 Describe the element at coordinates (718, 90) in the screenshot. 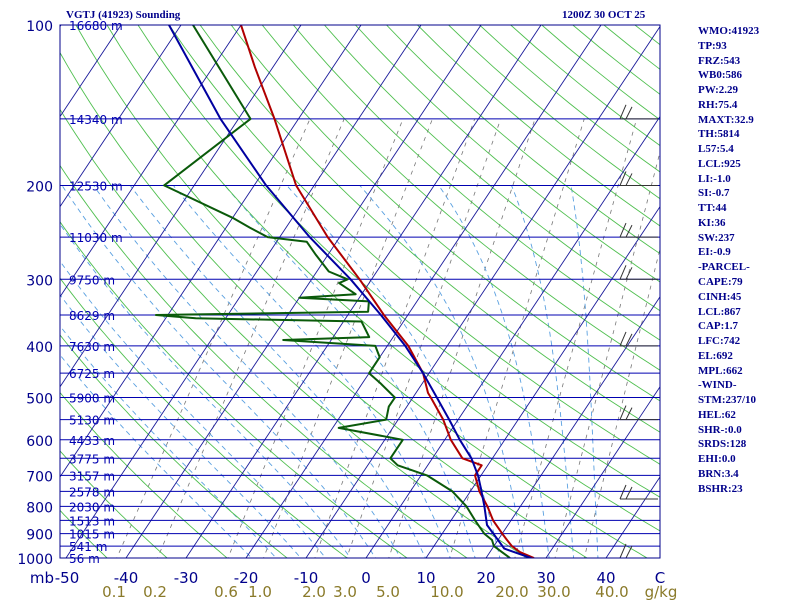

I see `index-item: PW:2.29` at that location.